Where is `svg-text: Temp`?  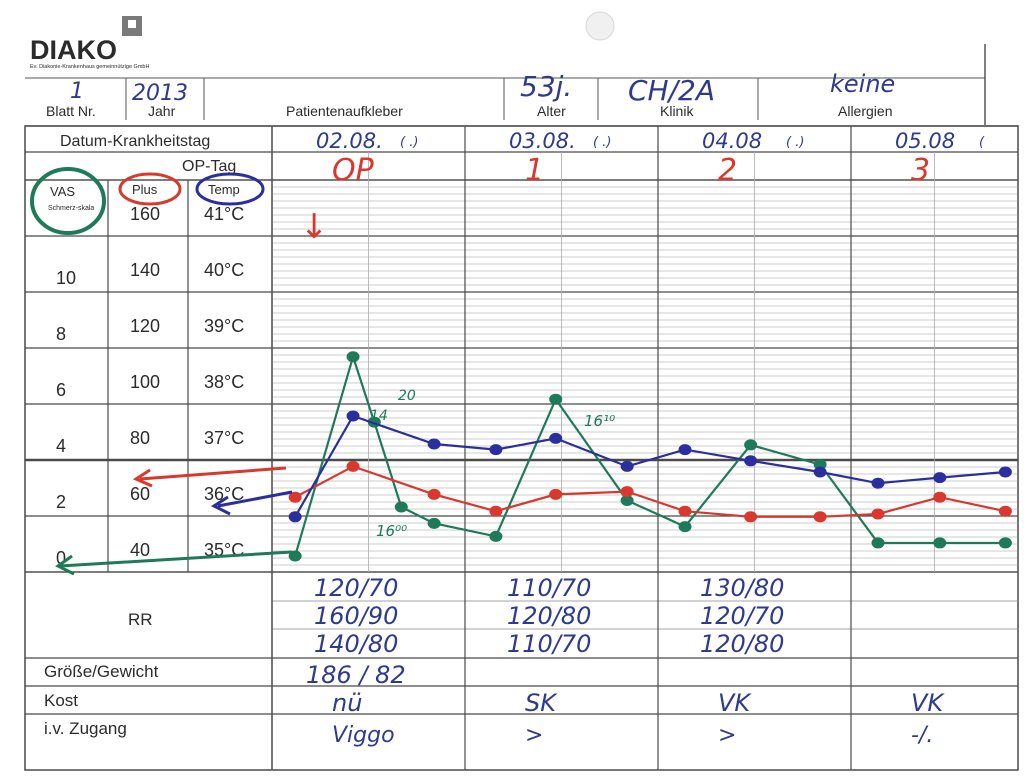 svg-text: Temp is located at coordinates (224, 189).